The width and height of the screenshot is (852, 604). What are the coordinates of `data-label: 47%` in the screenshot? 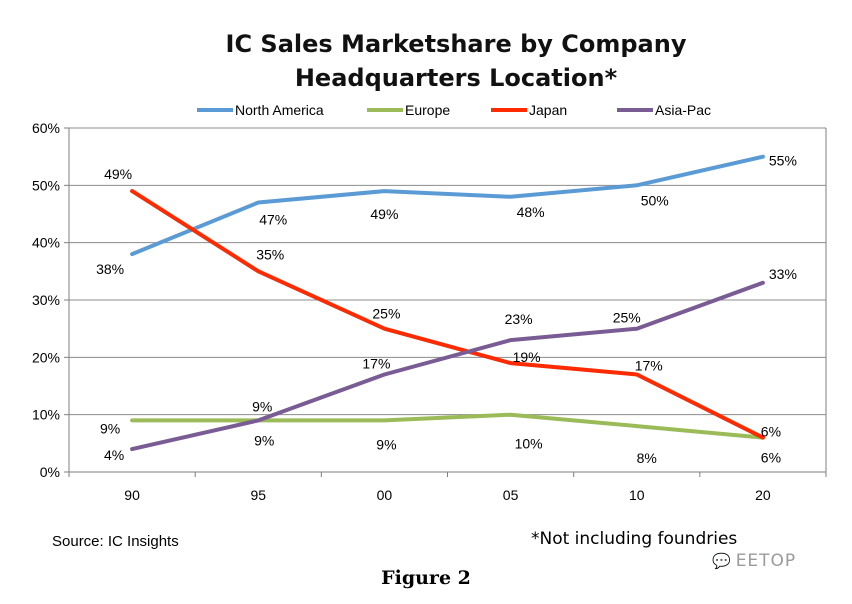 It's located at (273, 220).